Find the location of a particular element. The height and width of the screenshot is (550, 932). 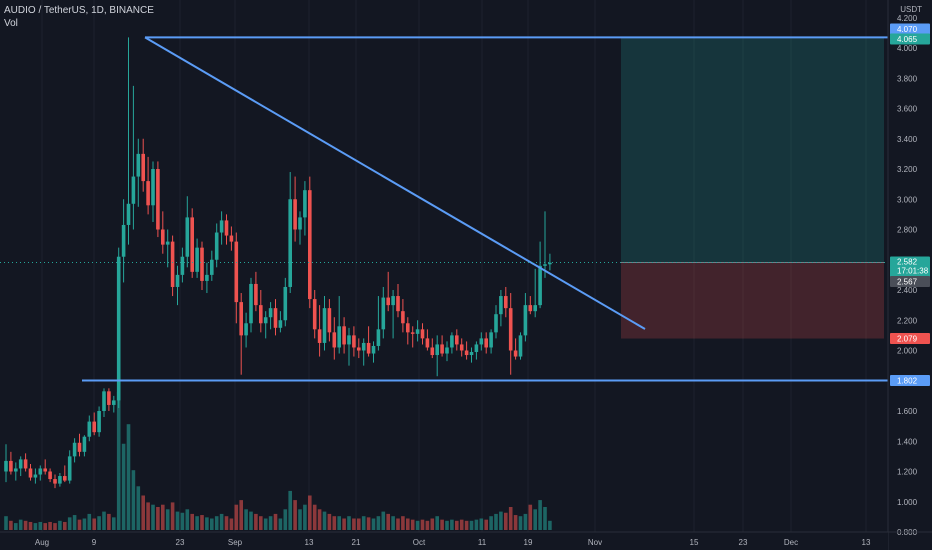

price-tick-label: 3.600 is located at coordinates (907, 109).